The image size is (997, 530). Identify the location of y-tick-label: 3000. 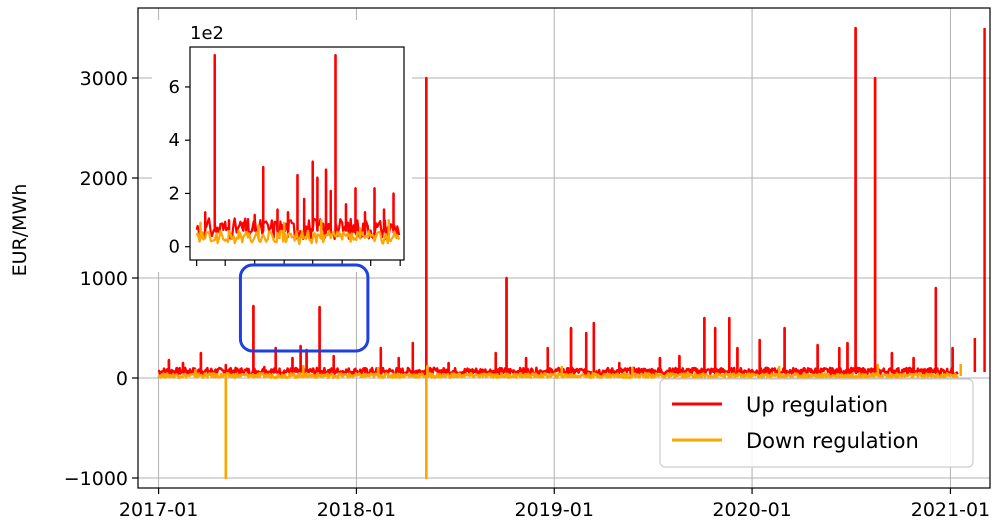
(104, 79).